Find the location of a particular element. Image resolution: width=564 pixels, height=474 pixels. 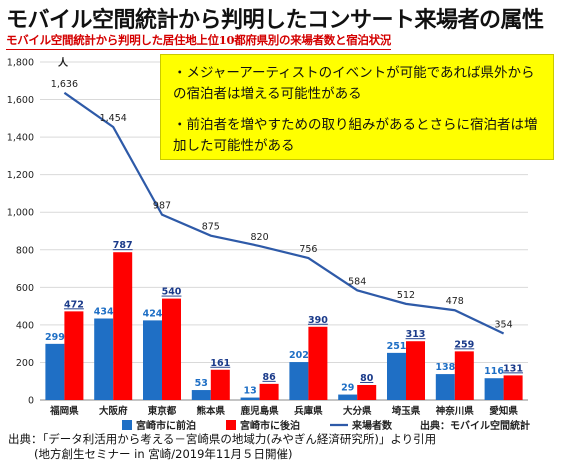

x-tick-label: 愛知県 is located at coordinates (503, 411).